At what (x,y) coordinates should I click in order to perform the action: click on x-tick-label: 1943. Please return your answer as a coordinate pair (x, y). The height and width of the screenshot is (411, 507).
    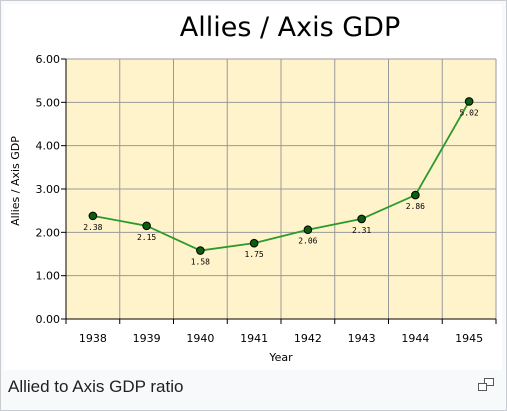
    Looking at the image, I should click on (362, 338).